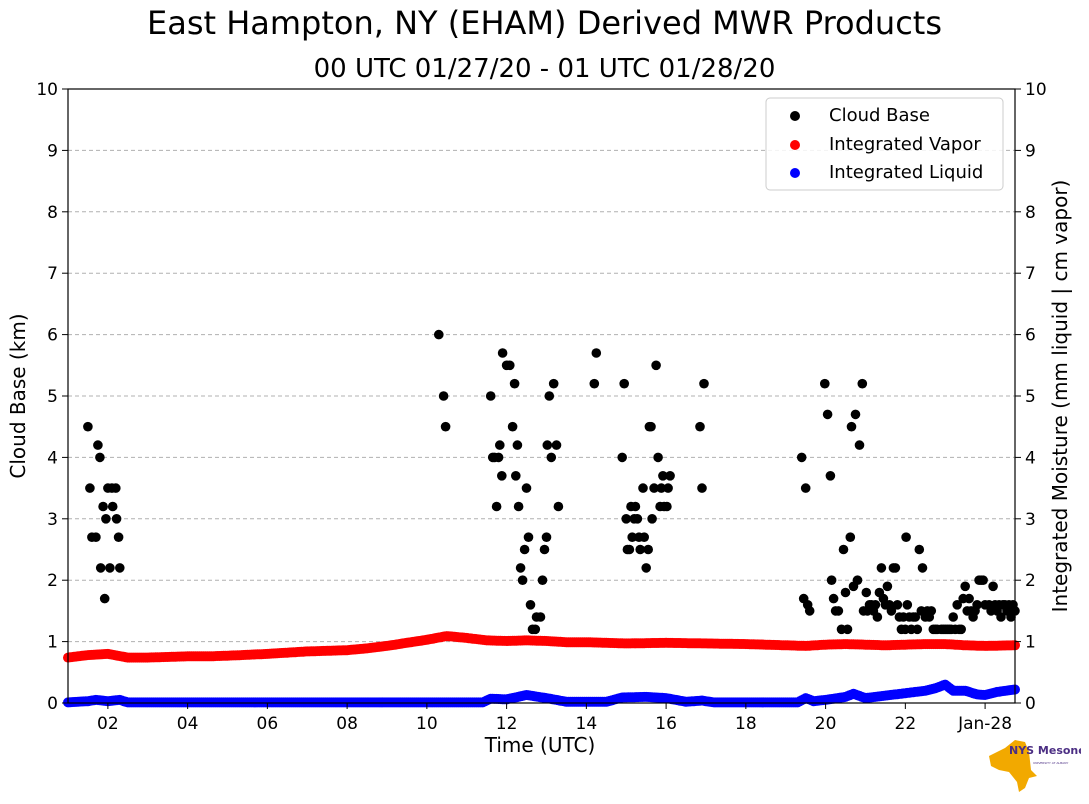  I want to click on integrated-liquid-series, so click(541, 693).